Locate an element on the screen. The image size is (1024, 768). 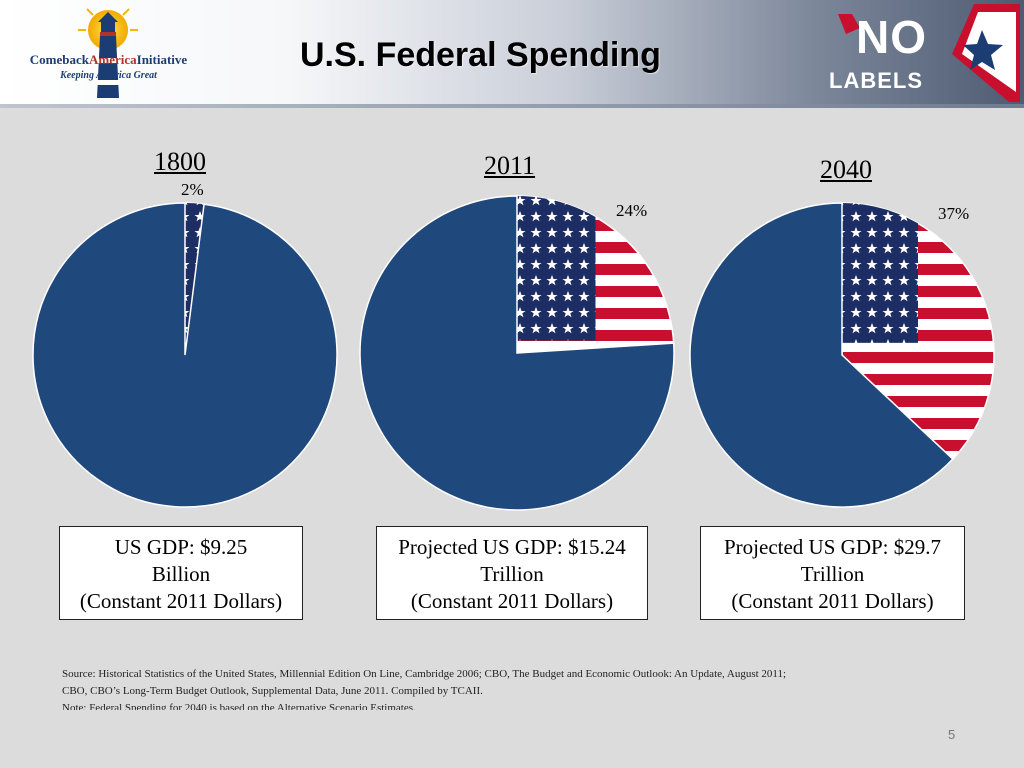
pie-label-2011: 24% is located at coordinates (632, 210).